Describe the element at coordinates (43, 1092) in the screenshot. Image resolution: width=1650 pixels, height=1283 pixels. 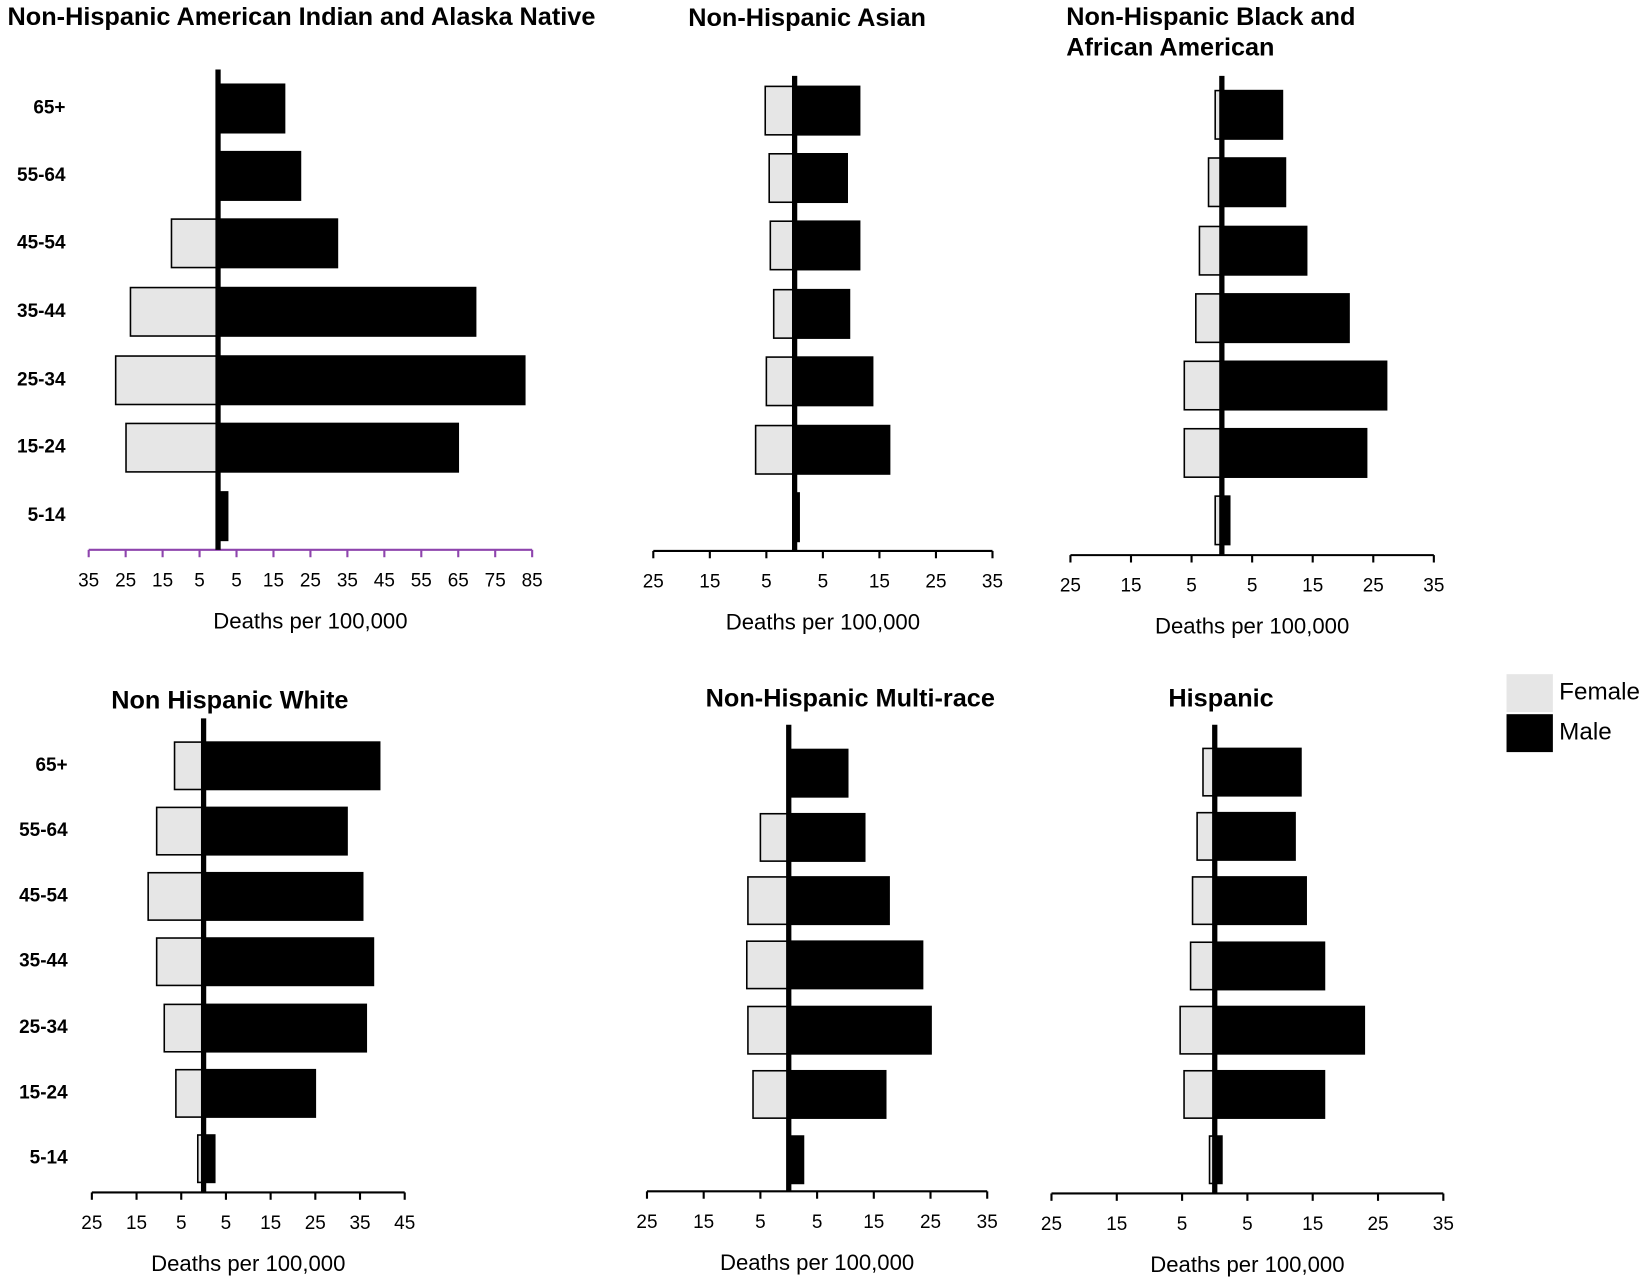
I see `category-label: 15-24` at that location.